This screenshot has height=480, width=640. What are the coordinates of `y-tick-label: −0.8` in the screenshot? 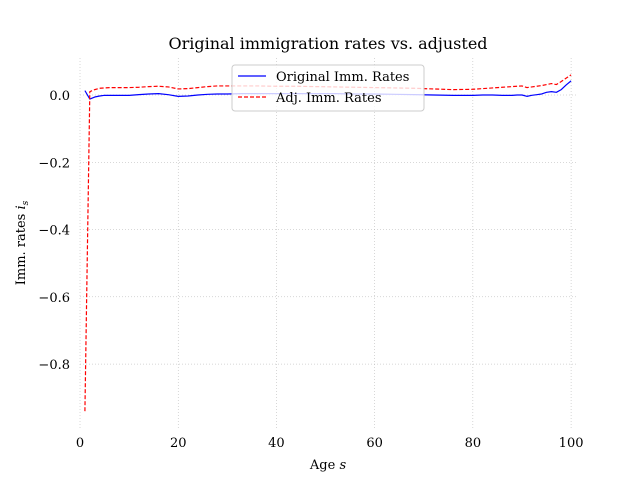 It's located at (54, 365).